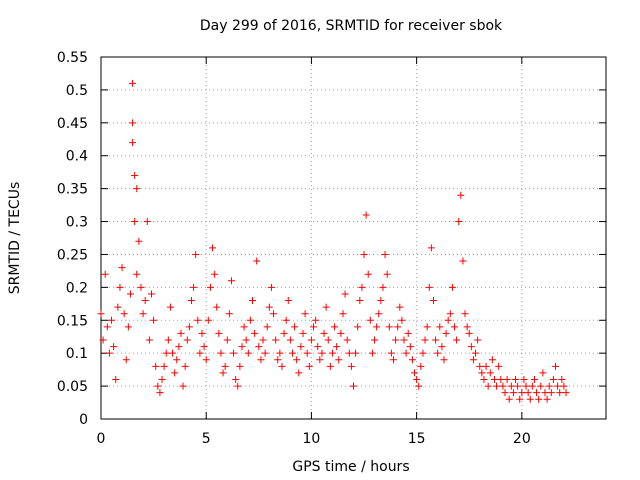 The height and width of the screenshot is (480, 640). What do you see at coordinates (101, 439) in the screenshot?
I see `x-tick-label: 0` at bounding box center [101, 439].